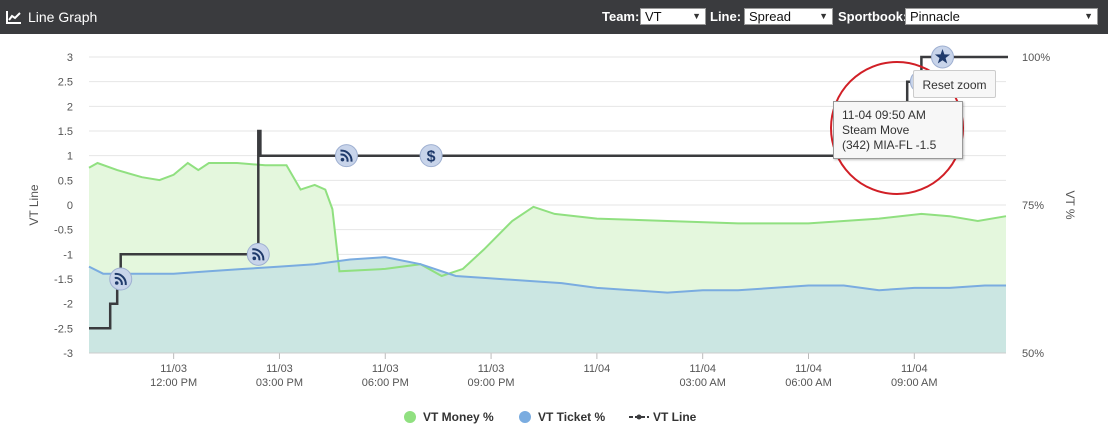 The image size is (1108, 429). I want to click on panel-title-text: Line Graph, so click(63, 17).